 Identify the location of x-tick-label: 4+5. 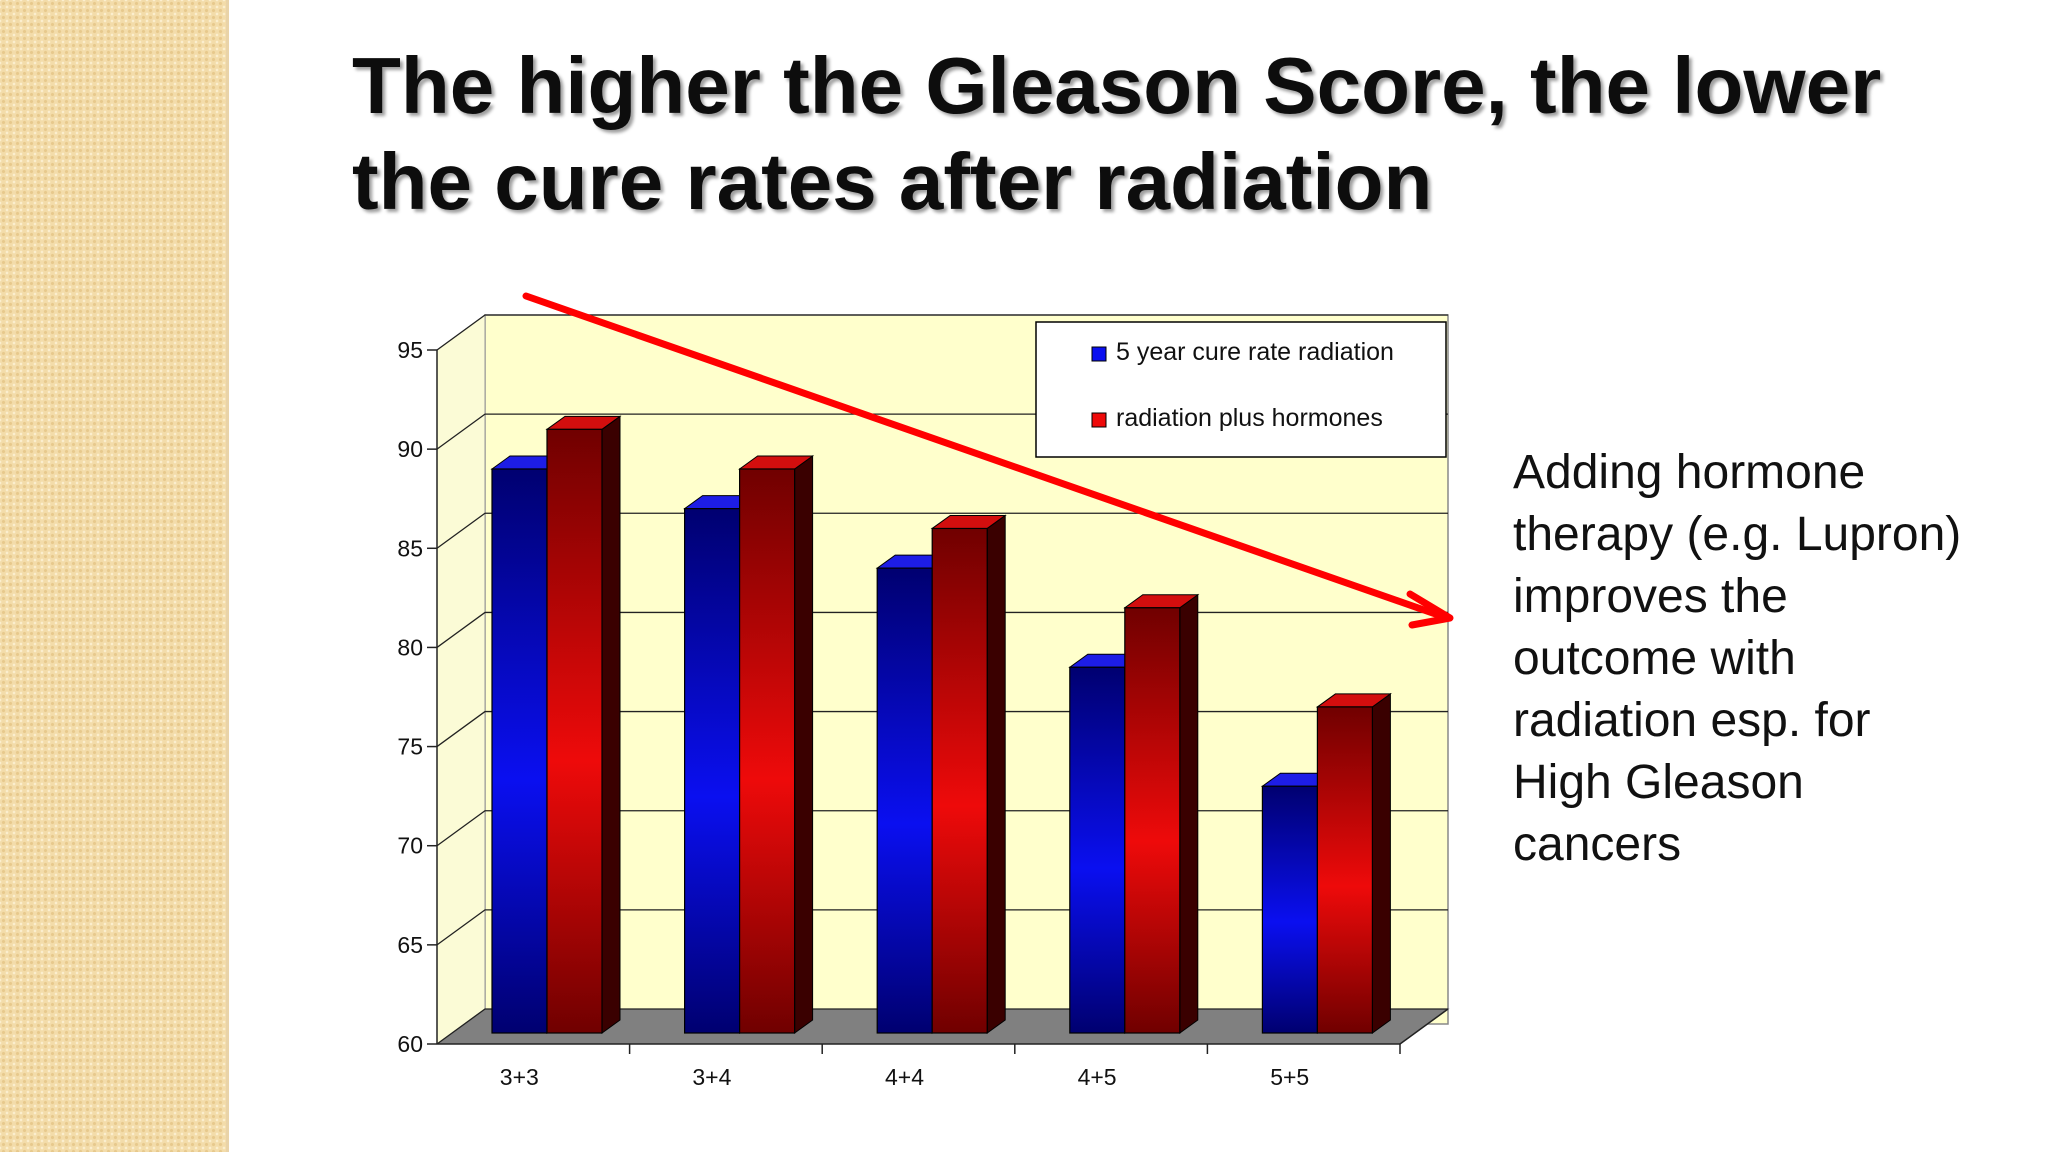
(1097, 1077).